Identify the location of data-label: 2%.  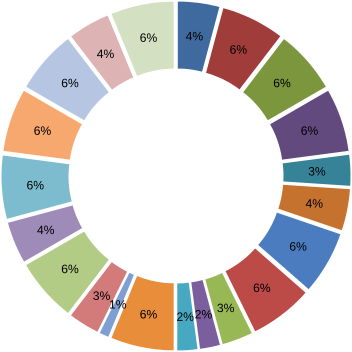
(185, 316).